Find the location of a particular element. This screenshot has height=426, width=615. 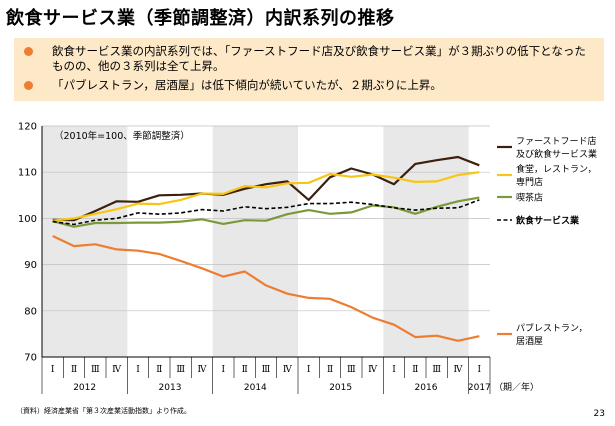

y-tick-label: 90 is located at coordinates (30, 265).